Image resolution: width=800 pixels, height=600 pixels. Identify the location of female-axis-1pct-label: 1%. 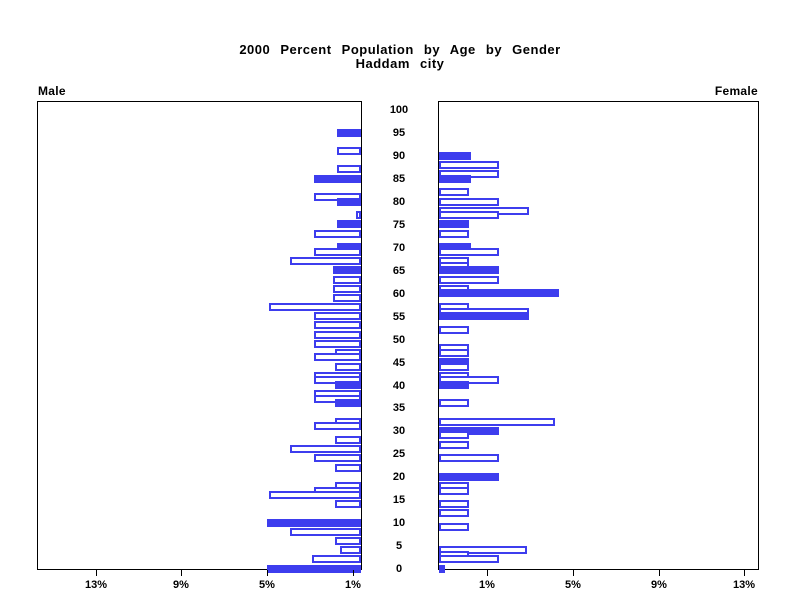
(487, 585).